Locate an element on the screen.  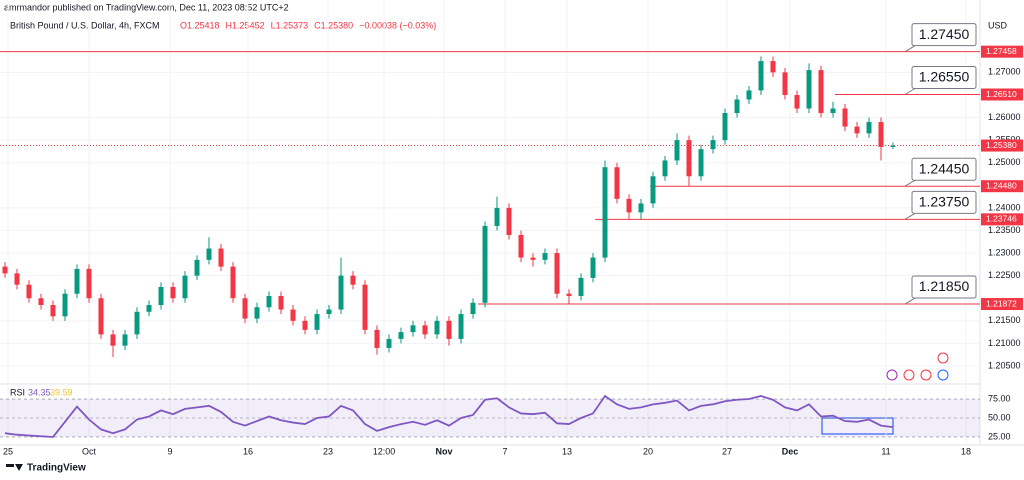
callout-text: 1.26550 is located at coordinates (944, 77).